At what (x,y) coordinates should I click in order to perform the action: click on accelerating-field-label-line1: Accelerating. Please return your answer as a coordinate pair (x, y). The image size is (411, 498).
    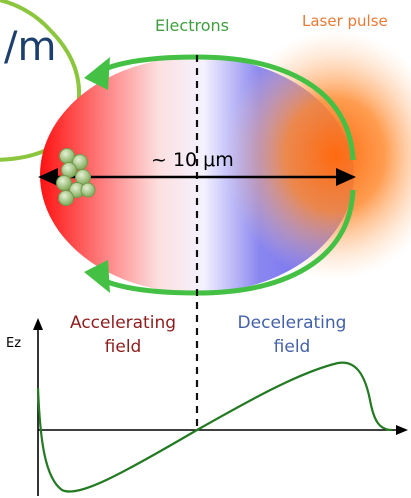
    Looking at the image, I should click on (123, 323).